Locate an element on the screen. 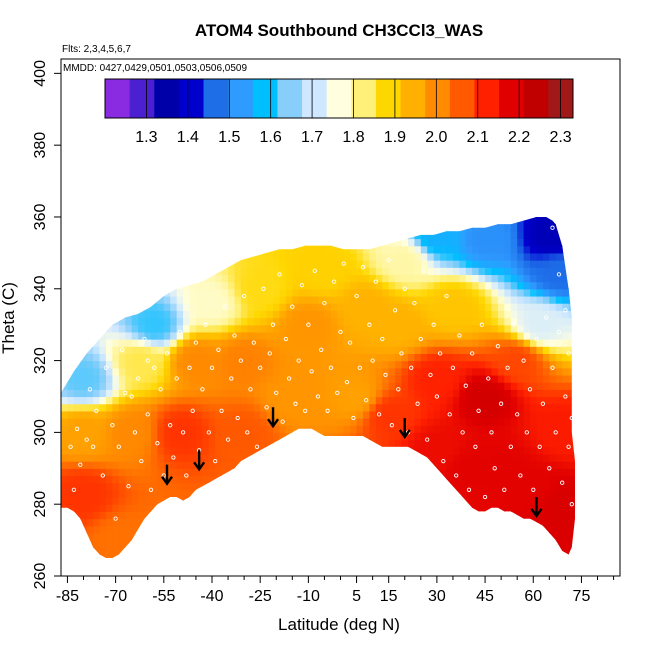  colorbar-swatch is located at coordinates (191, 98).